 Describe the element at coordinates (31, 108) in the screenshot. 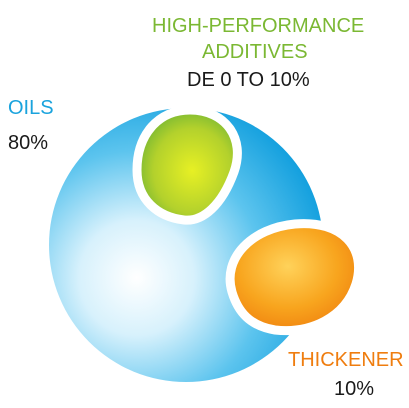

I see `oils-label: OILS` at that location.